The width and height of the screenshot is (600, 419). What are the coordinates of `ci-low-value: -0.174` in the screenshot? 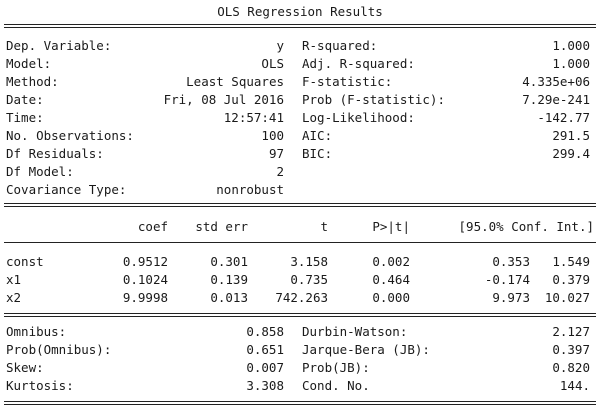 It's located at (507, 279).